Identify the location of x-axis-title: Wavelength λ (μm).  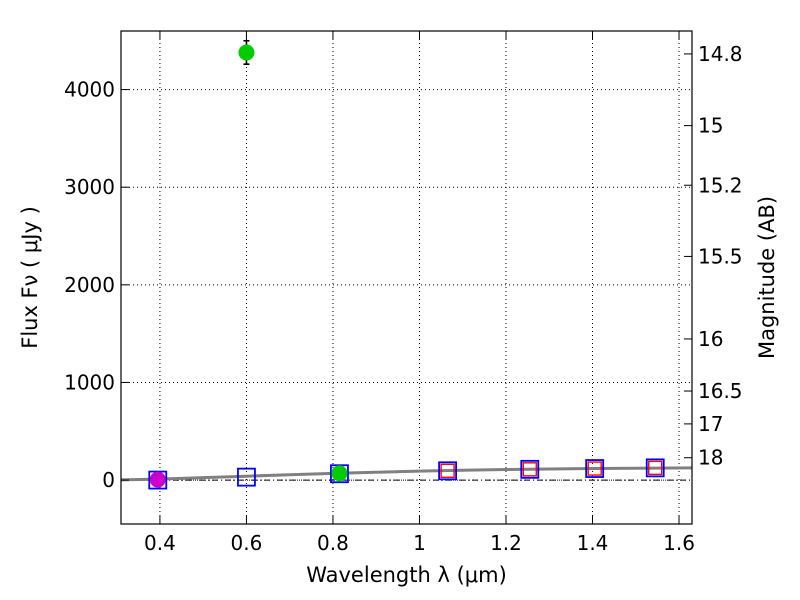
(406, 575).